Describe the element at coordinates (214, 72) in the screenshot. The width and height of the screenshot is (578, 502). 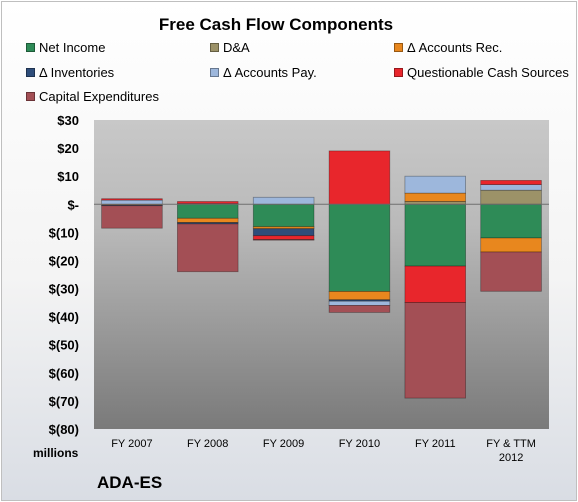
I see `legend-swatch-accounts-pay` at that location.